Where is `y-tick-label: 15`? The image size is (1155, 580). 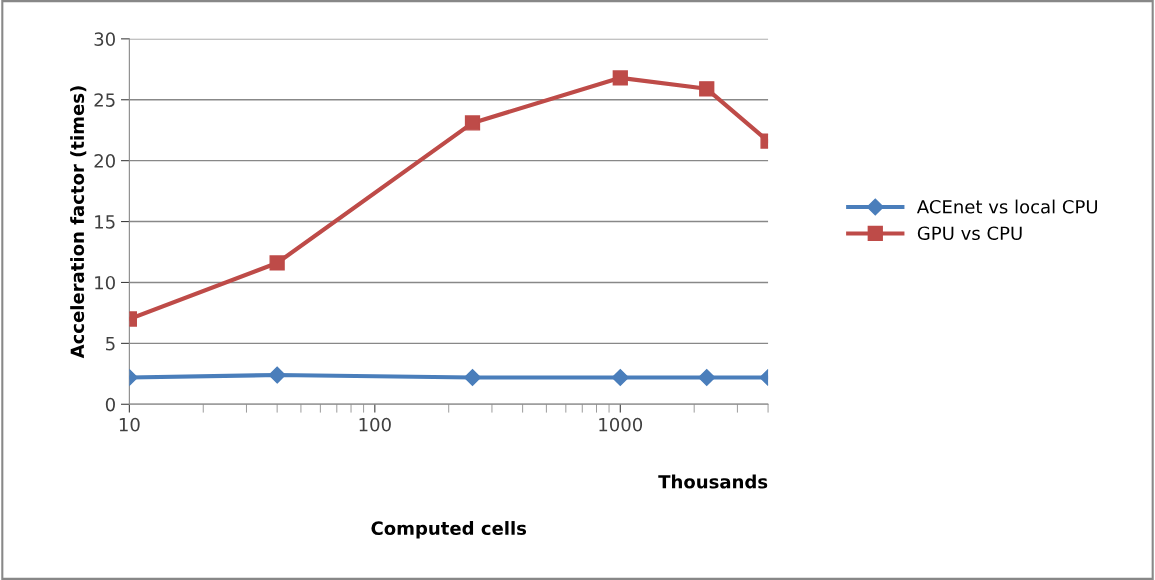
y-tick-label: 15 is located at coordinates (105, 222).